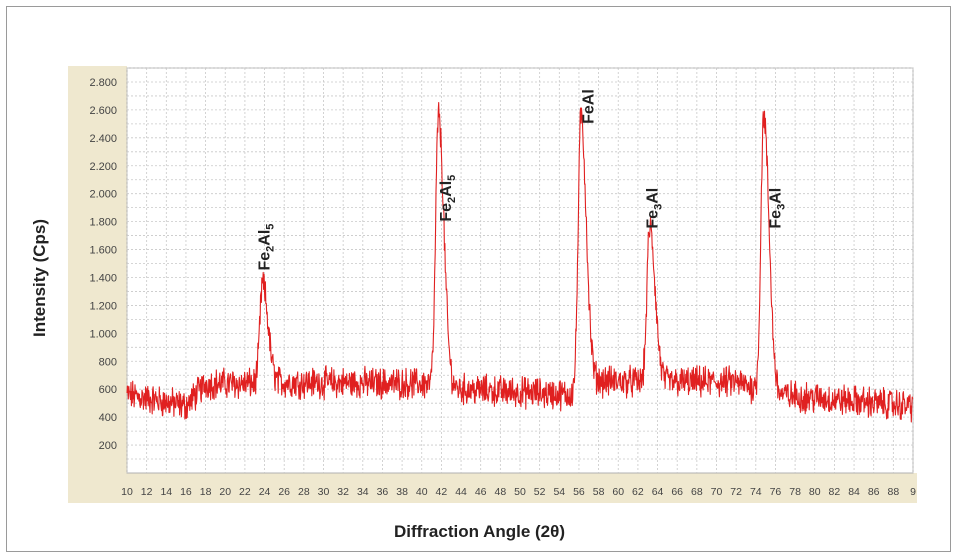 The width and height of the screenshot is (959, 558). What do you see at coordinates (284, 492) in the screenshot?
I see `x-tick-label: 26` at bounding box center [284, 492].